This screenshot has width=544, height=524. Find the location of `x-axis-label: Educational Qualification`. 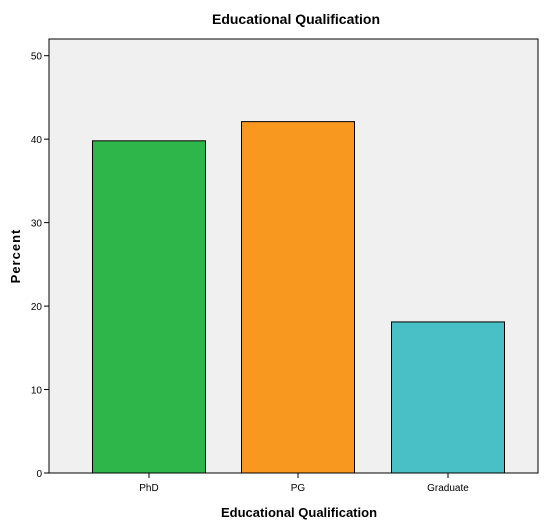

x-axis-label: Educational Qualification is located at coordinates (299, 512).